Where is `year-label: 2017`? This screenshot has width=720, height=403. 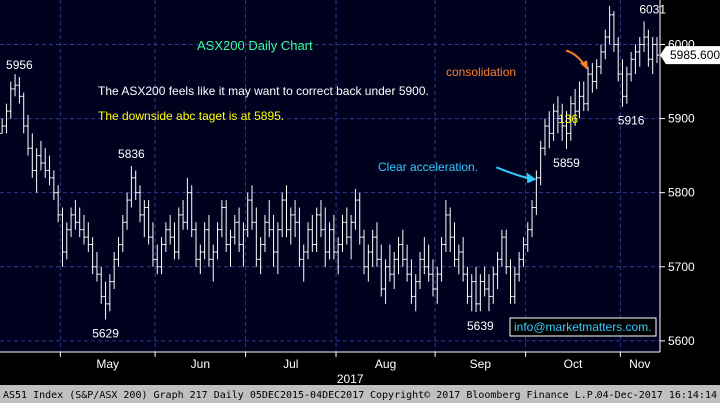
year-label: 2017 is located at coordinates (350, 379).